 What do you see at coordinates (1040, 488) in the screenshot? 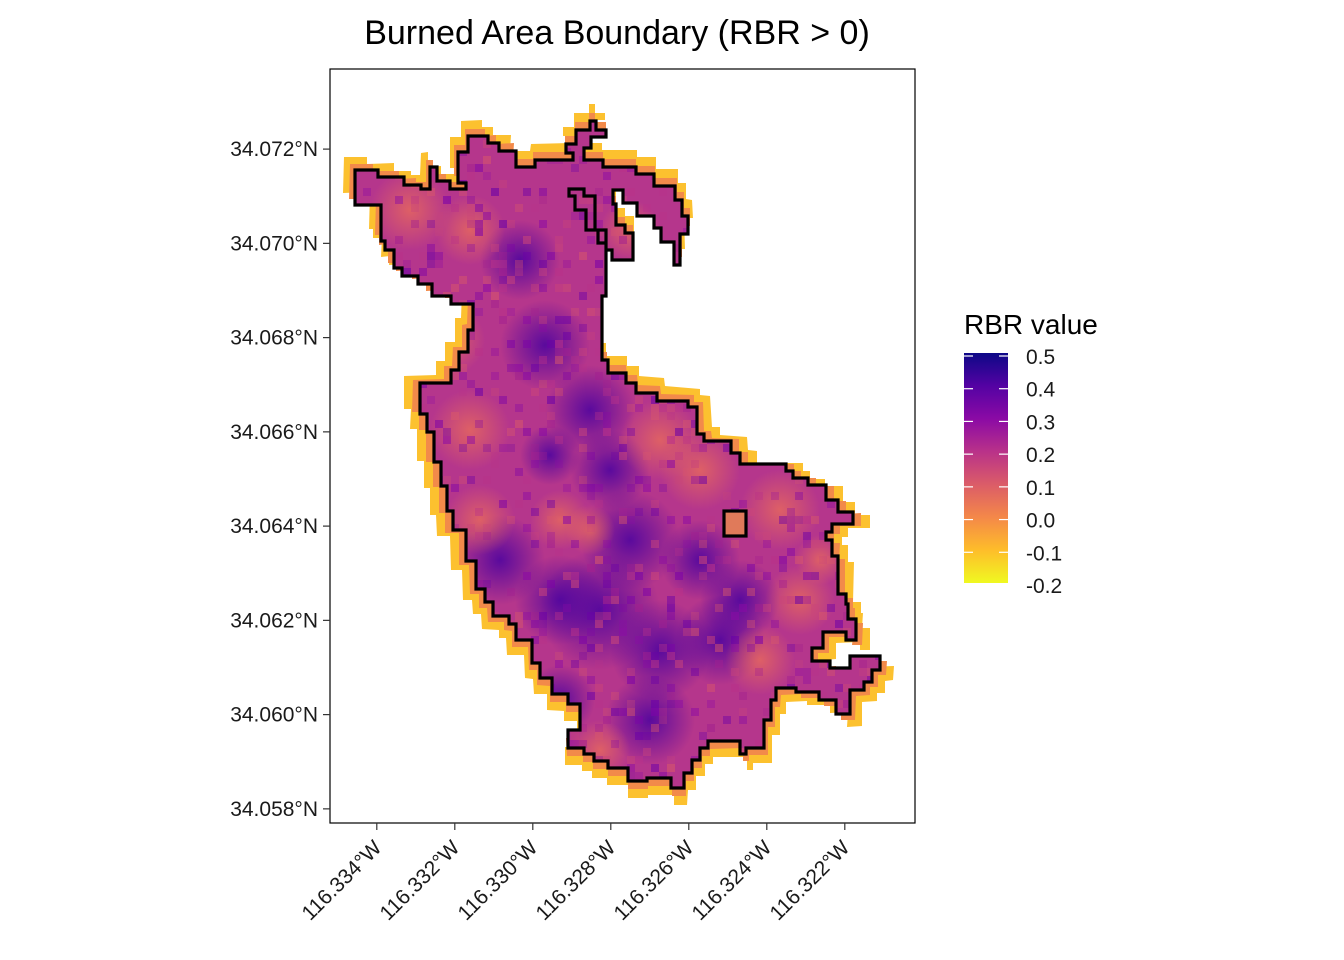
I see `legend-label: 0.1` at bounding box center [1040, 488].